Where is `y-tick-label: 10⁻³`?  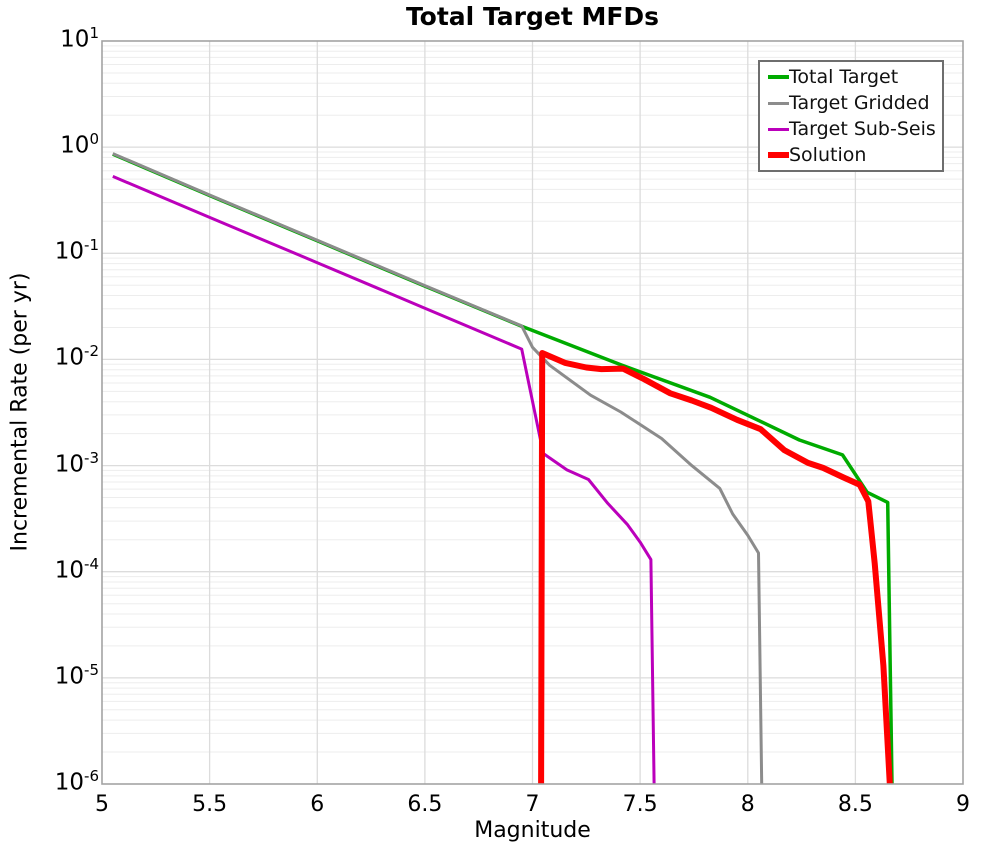
y-tick-label: 10⁻³ is located at coordinates (76, 463).